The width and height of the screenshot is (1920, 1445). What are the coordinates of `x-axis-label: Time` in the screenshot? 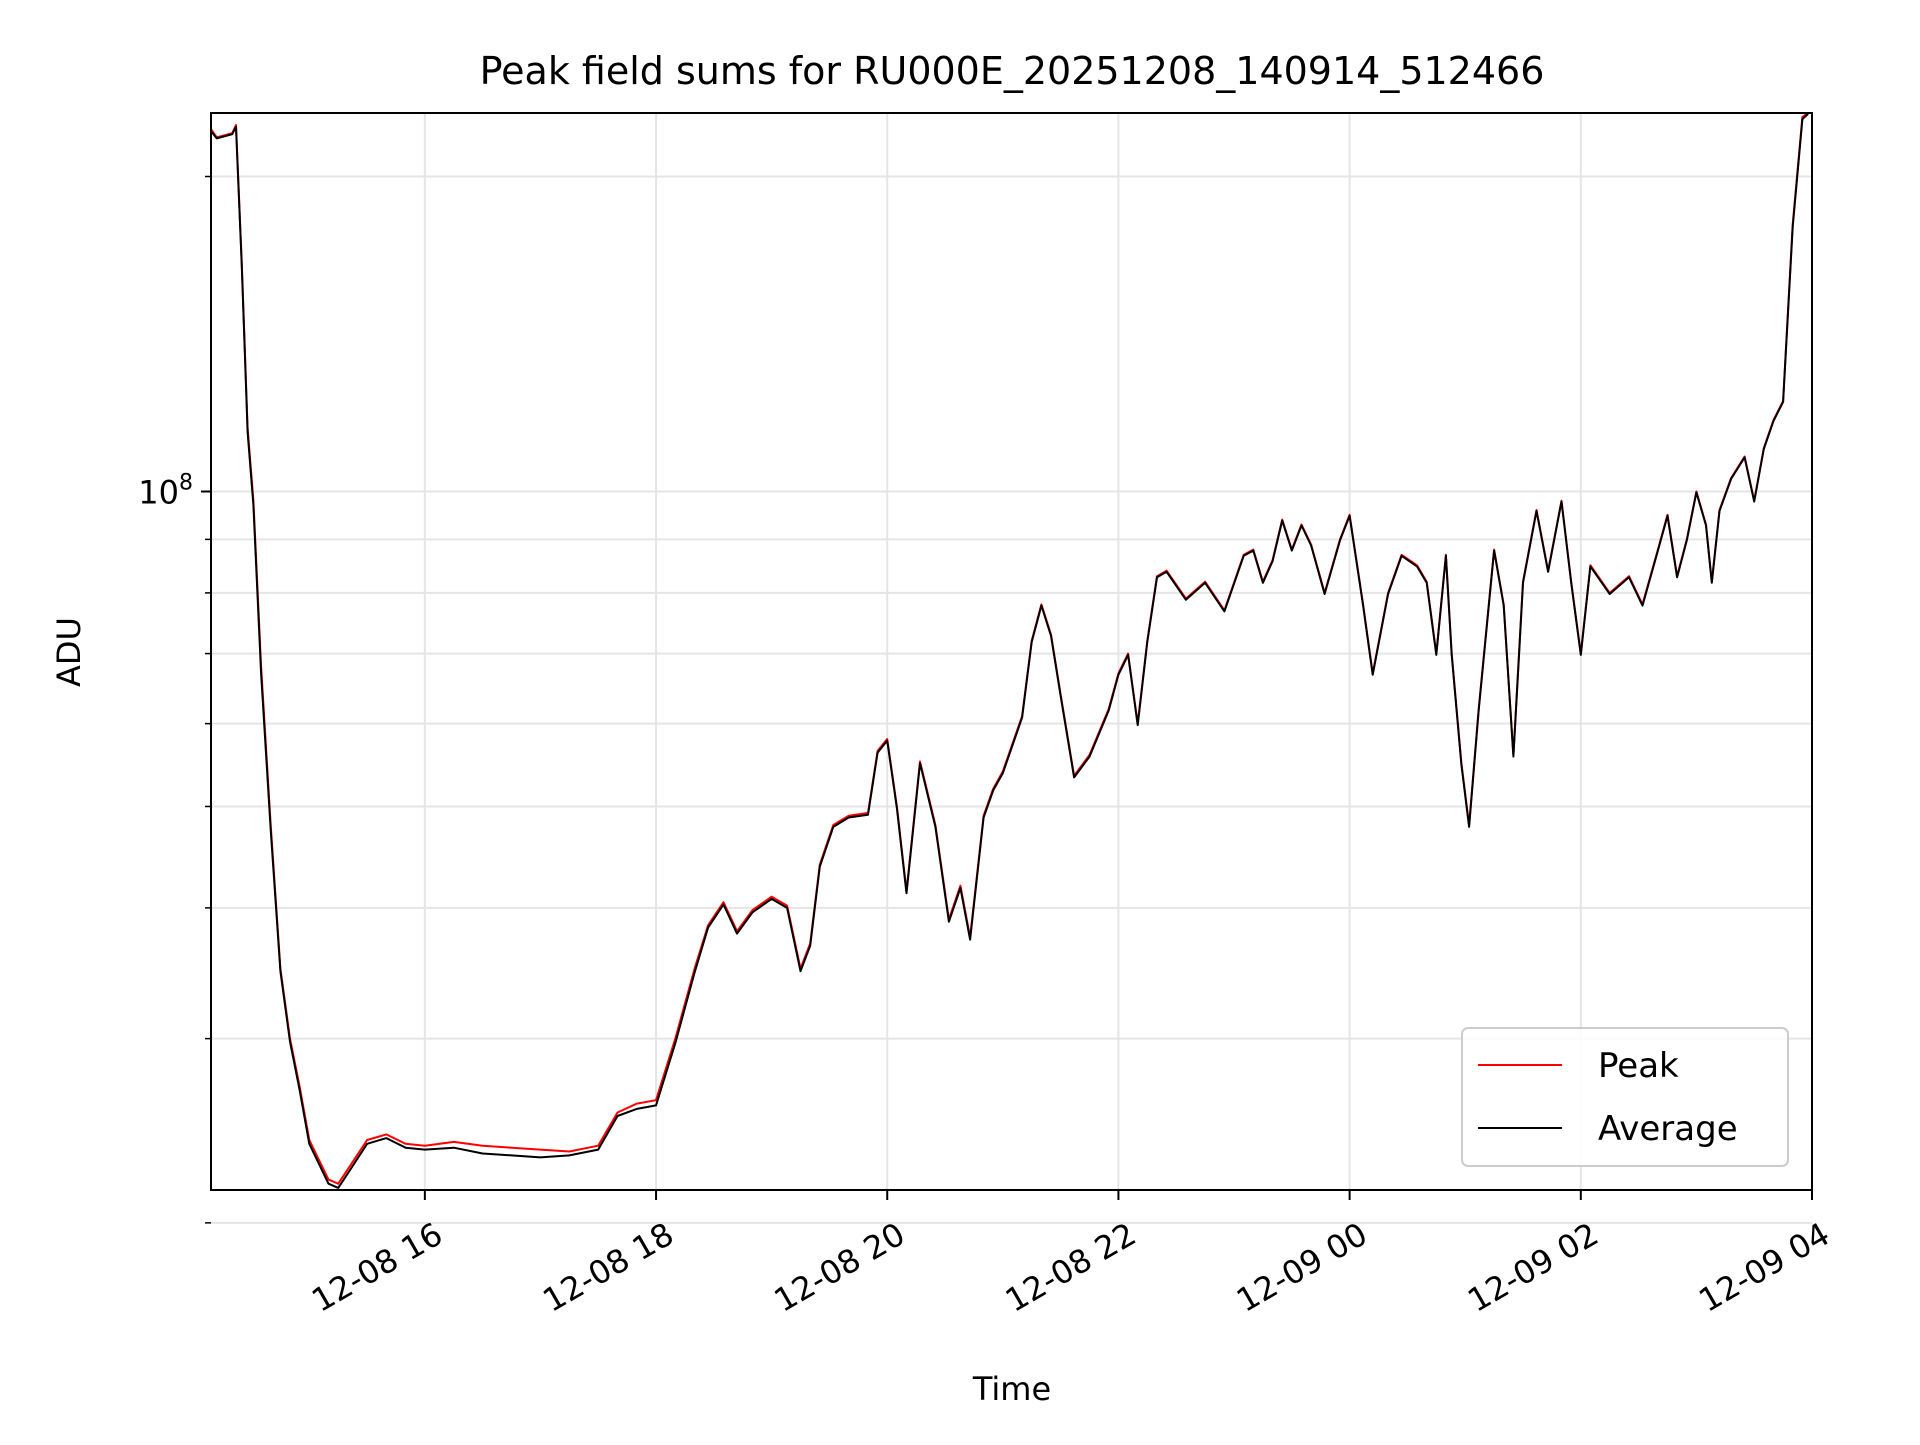 It's located at (1011, 1389).